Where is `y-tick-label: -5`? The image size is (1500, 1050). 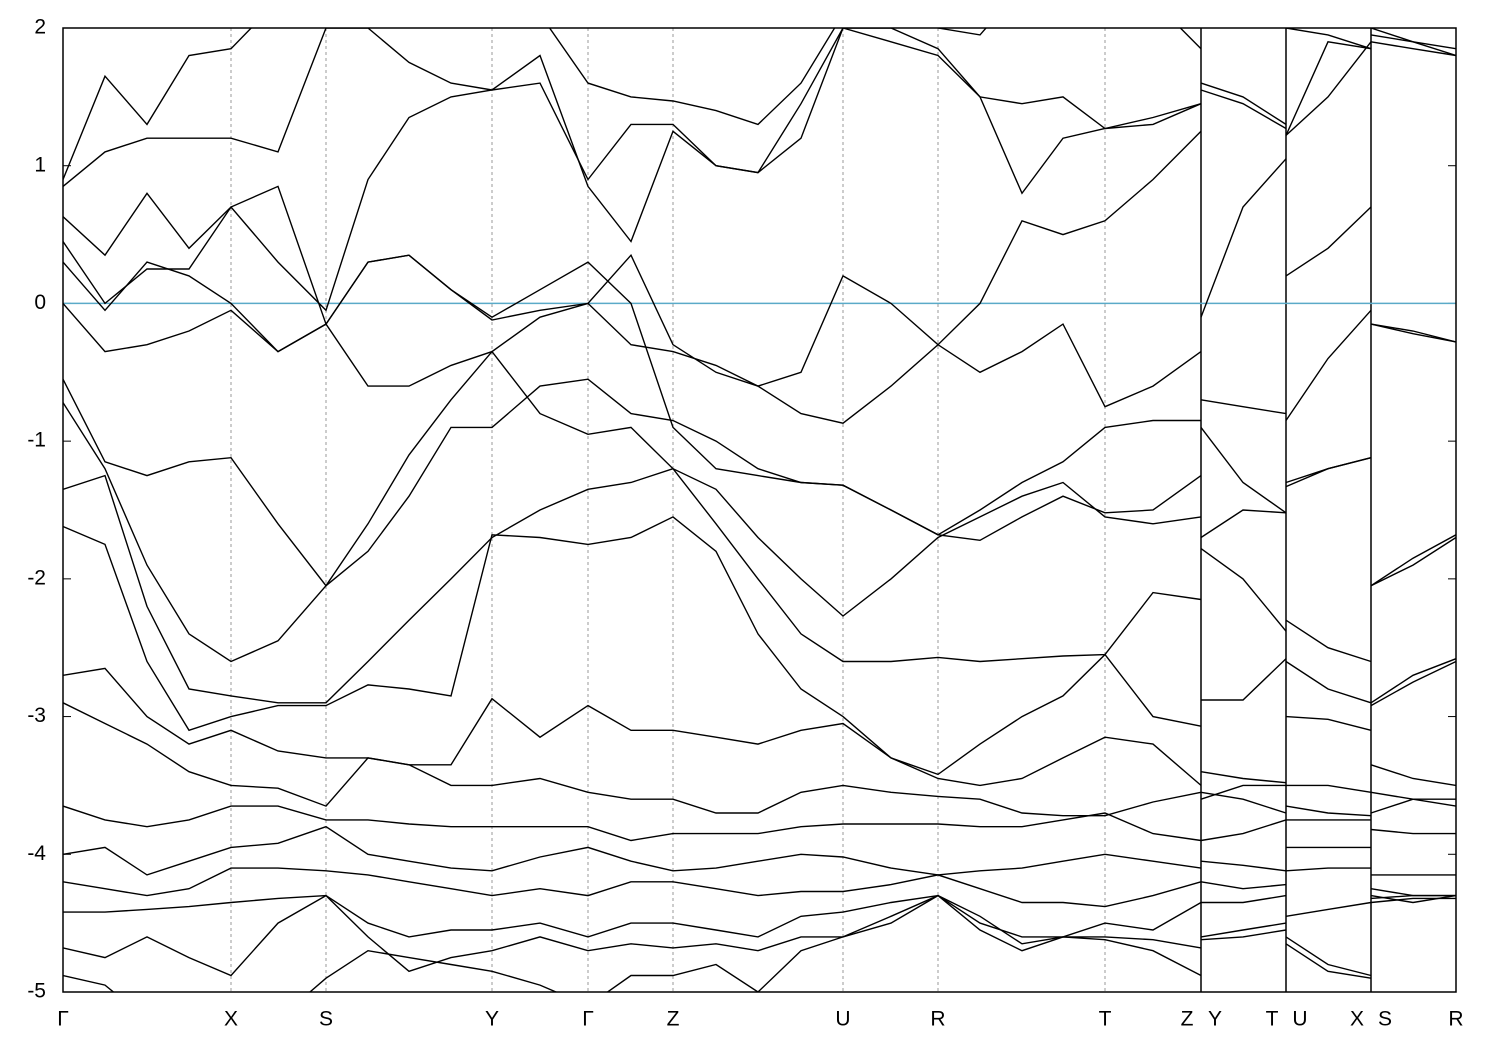 y-tick-label: -5 is located at coordinates (36, 991).